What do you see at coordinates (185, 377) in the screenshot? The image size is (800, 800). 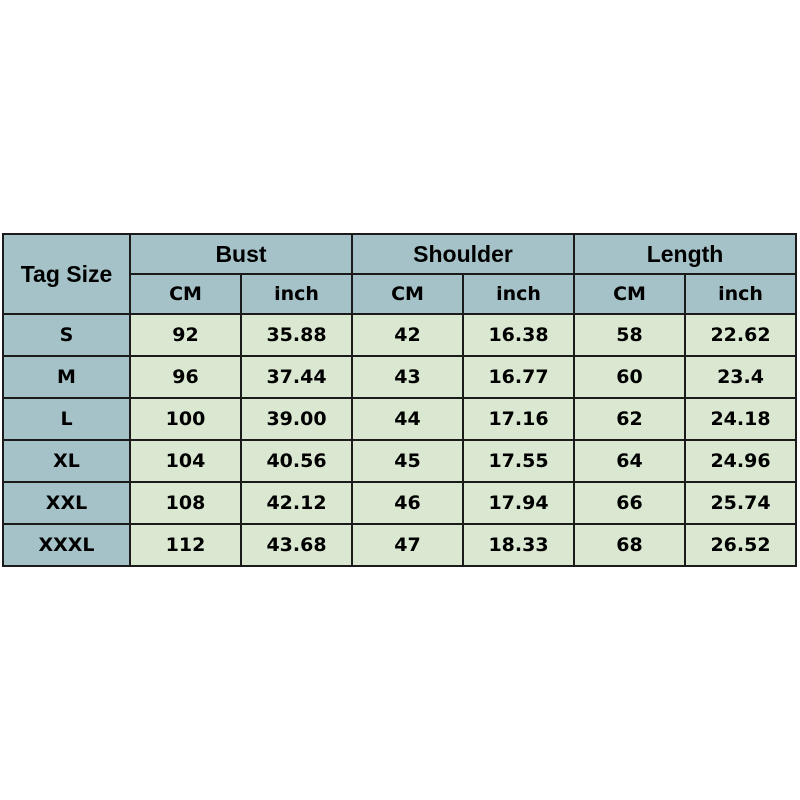 I see `measurement-cell: 96` at bounding box center [185, 377].